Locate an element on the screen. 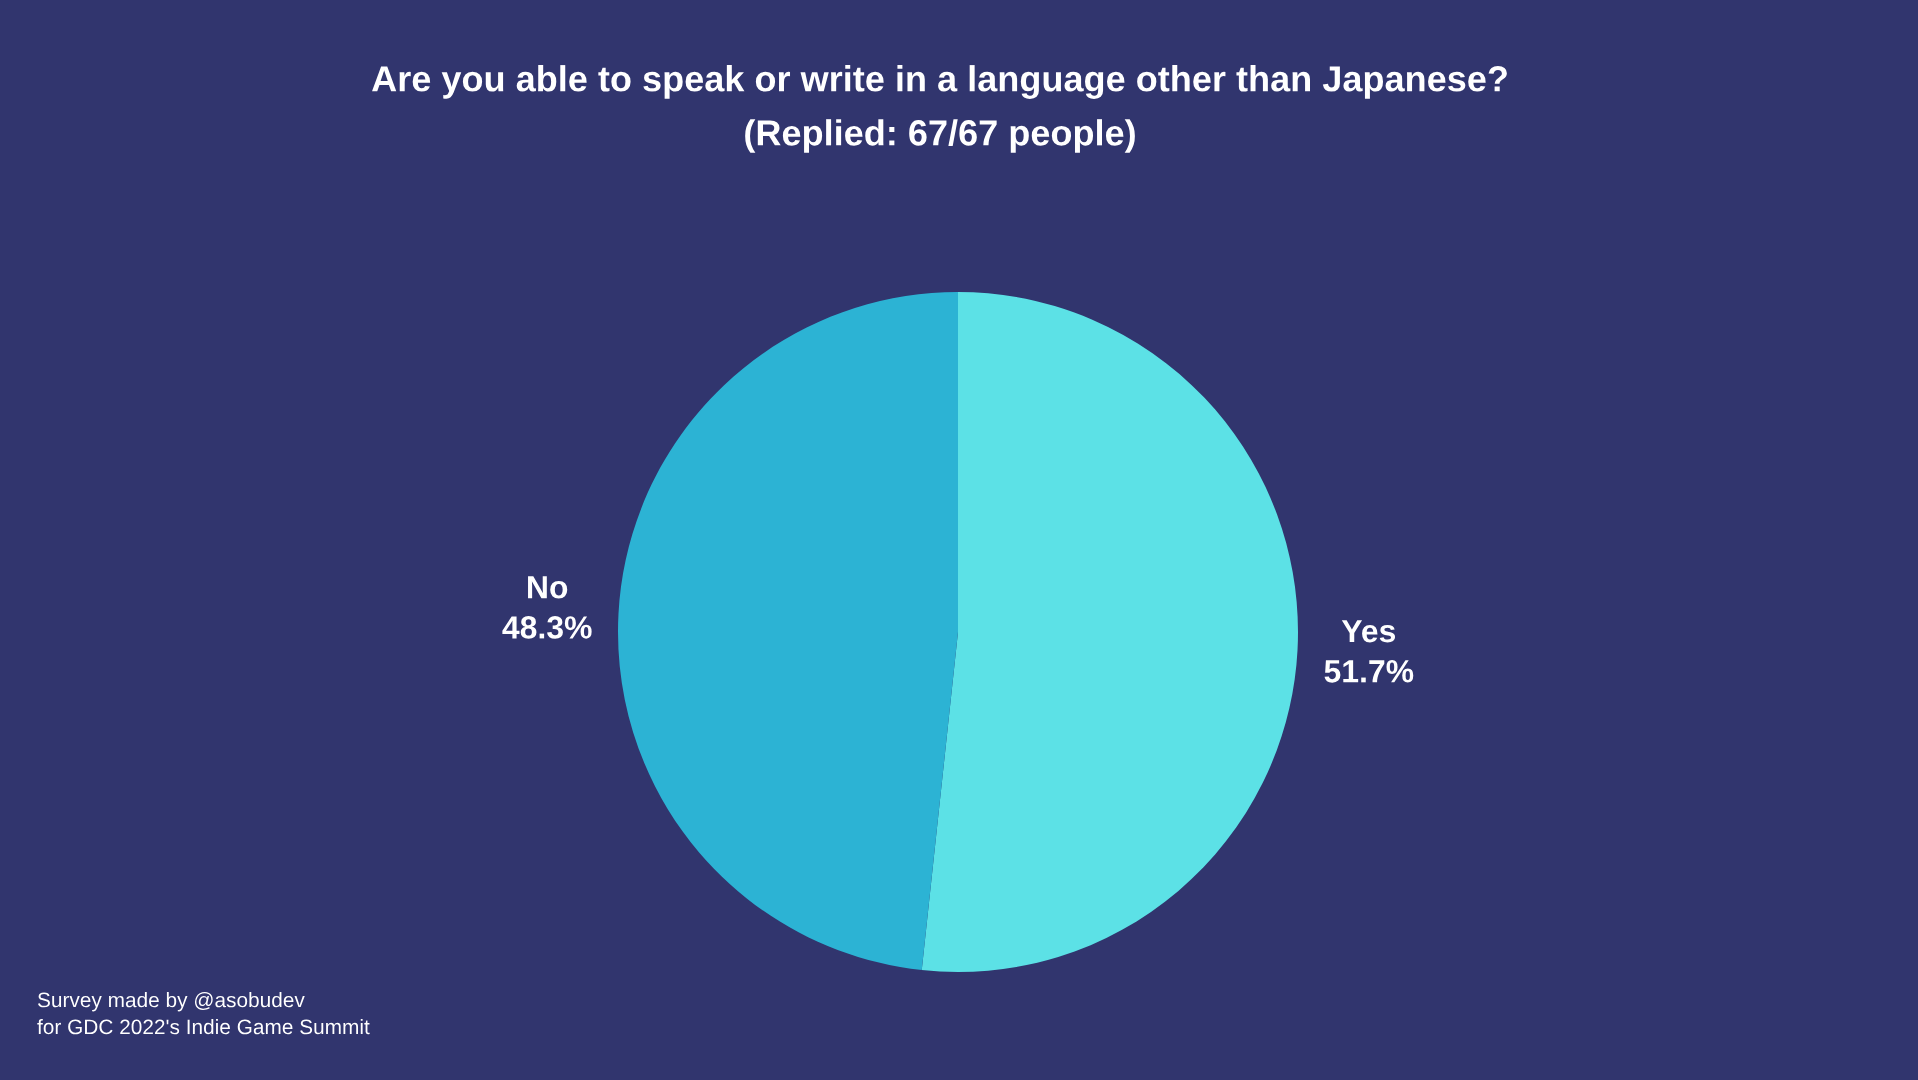  data-label: 48.3% is located at coordinates (547, 627).